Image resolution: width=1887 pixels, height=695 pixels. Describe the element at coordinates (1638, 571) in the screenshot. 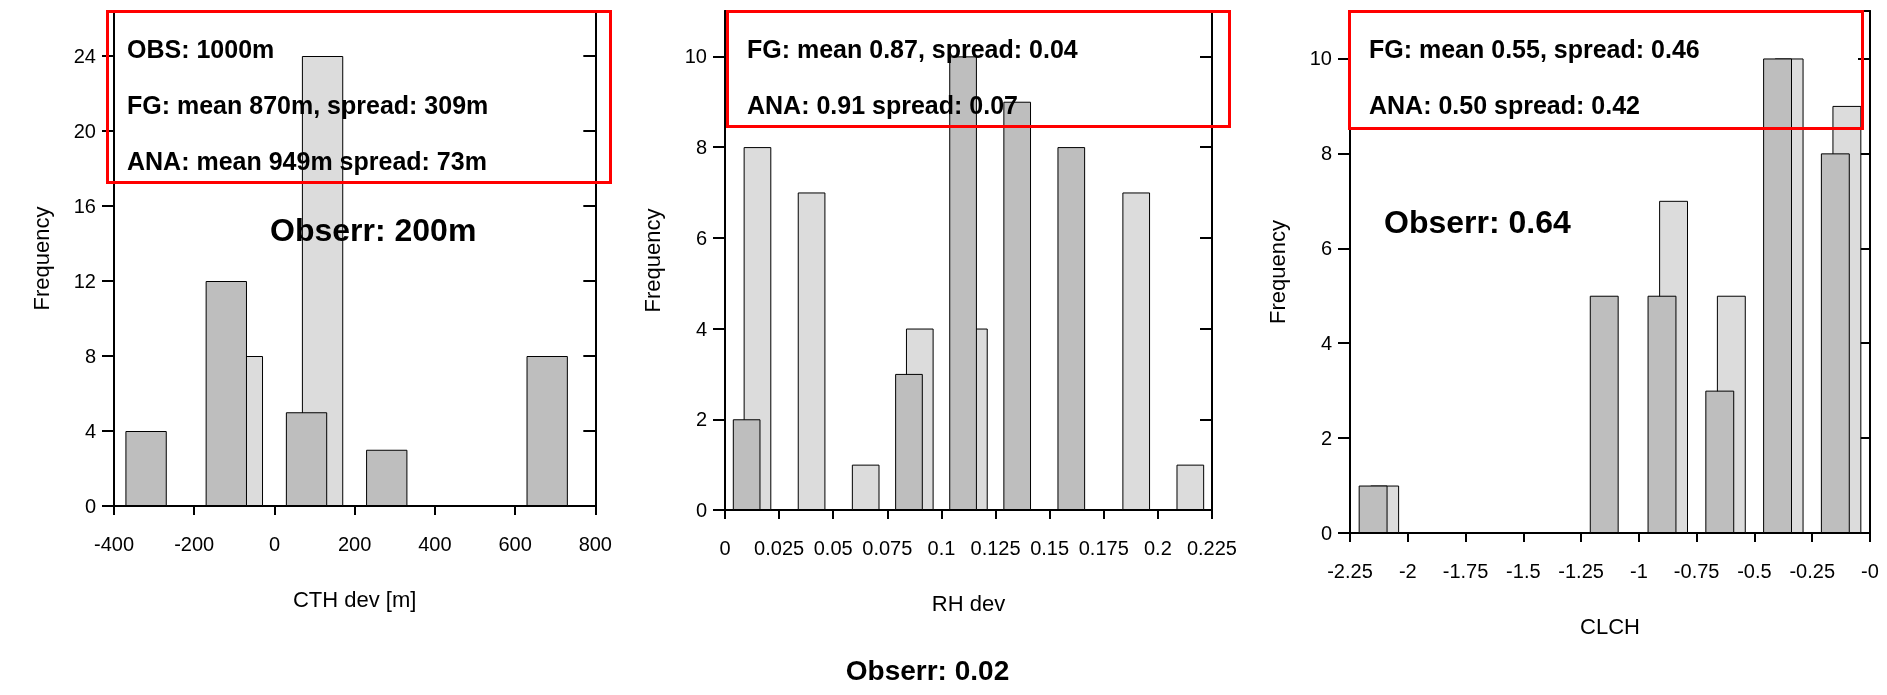

I see `x-tick-label: -1` at that location.